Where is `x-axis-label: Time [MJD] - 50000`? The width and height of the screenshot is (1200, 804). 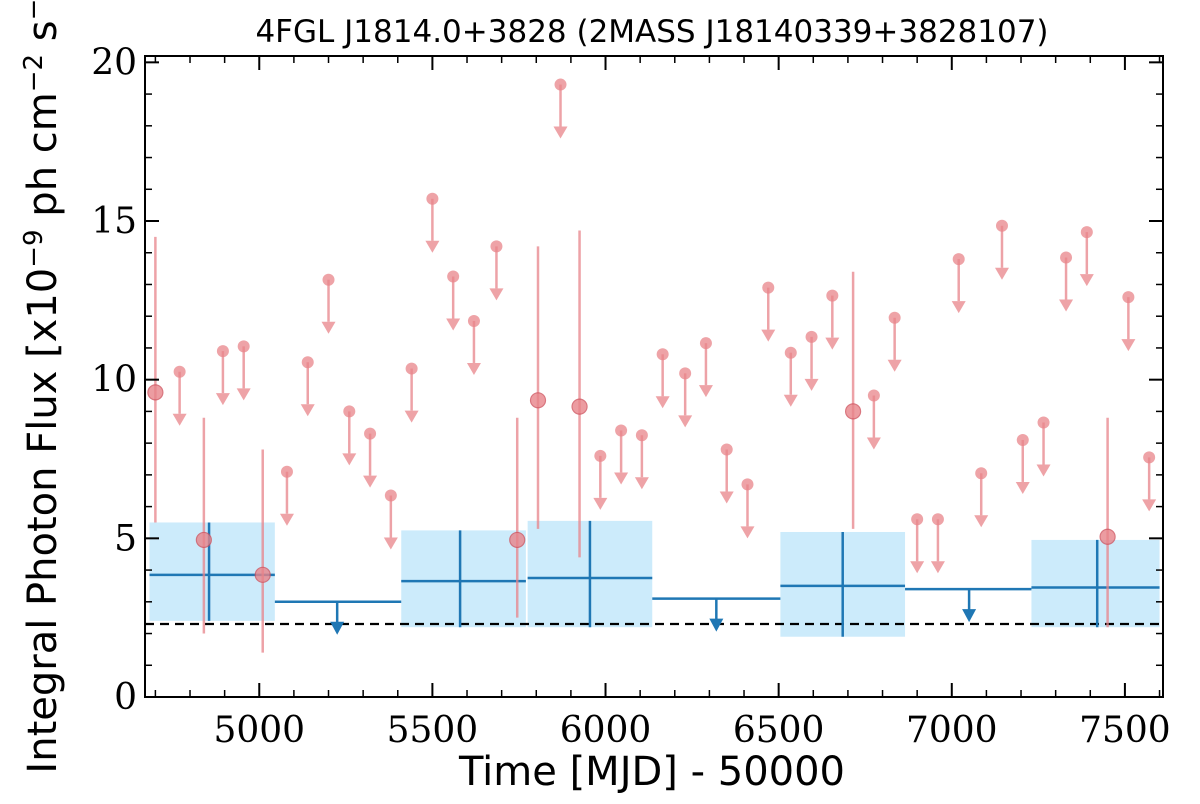
x-axis-label: Time [MJD] - 50000 is located at coordinates (651, 772).